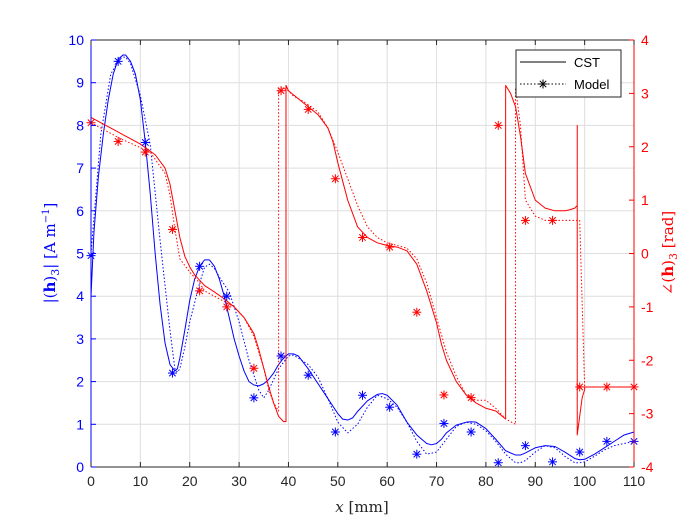 The height and width of the screenshot is (525, 700). What do you see at coordinates (51, 253) in the screenshot?
I see `left-y-axis-label: |(h)3| [A m−1]` at bounding box center [51, 253].